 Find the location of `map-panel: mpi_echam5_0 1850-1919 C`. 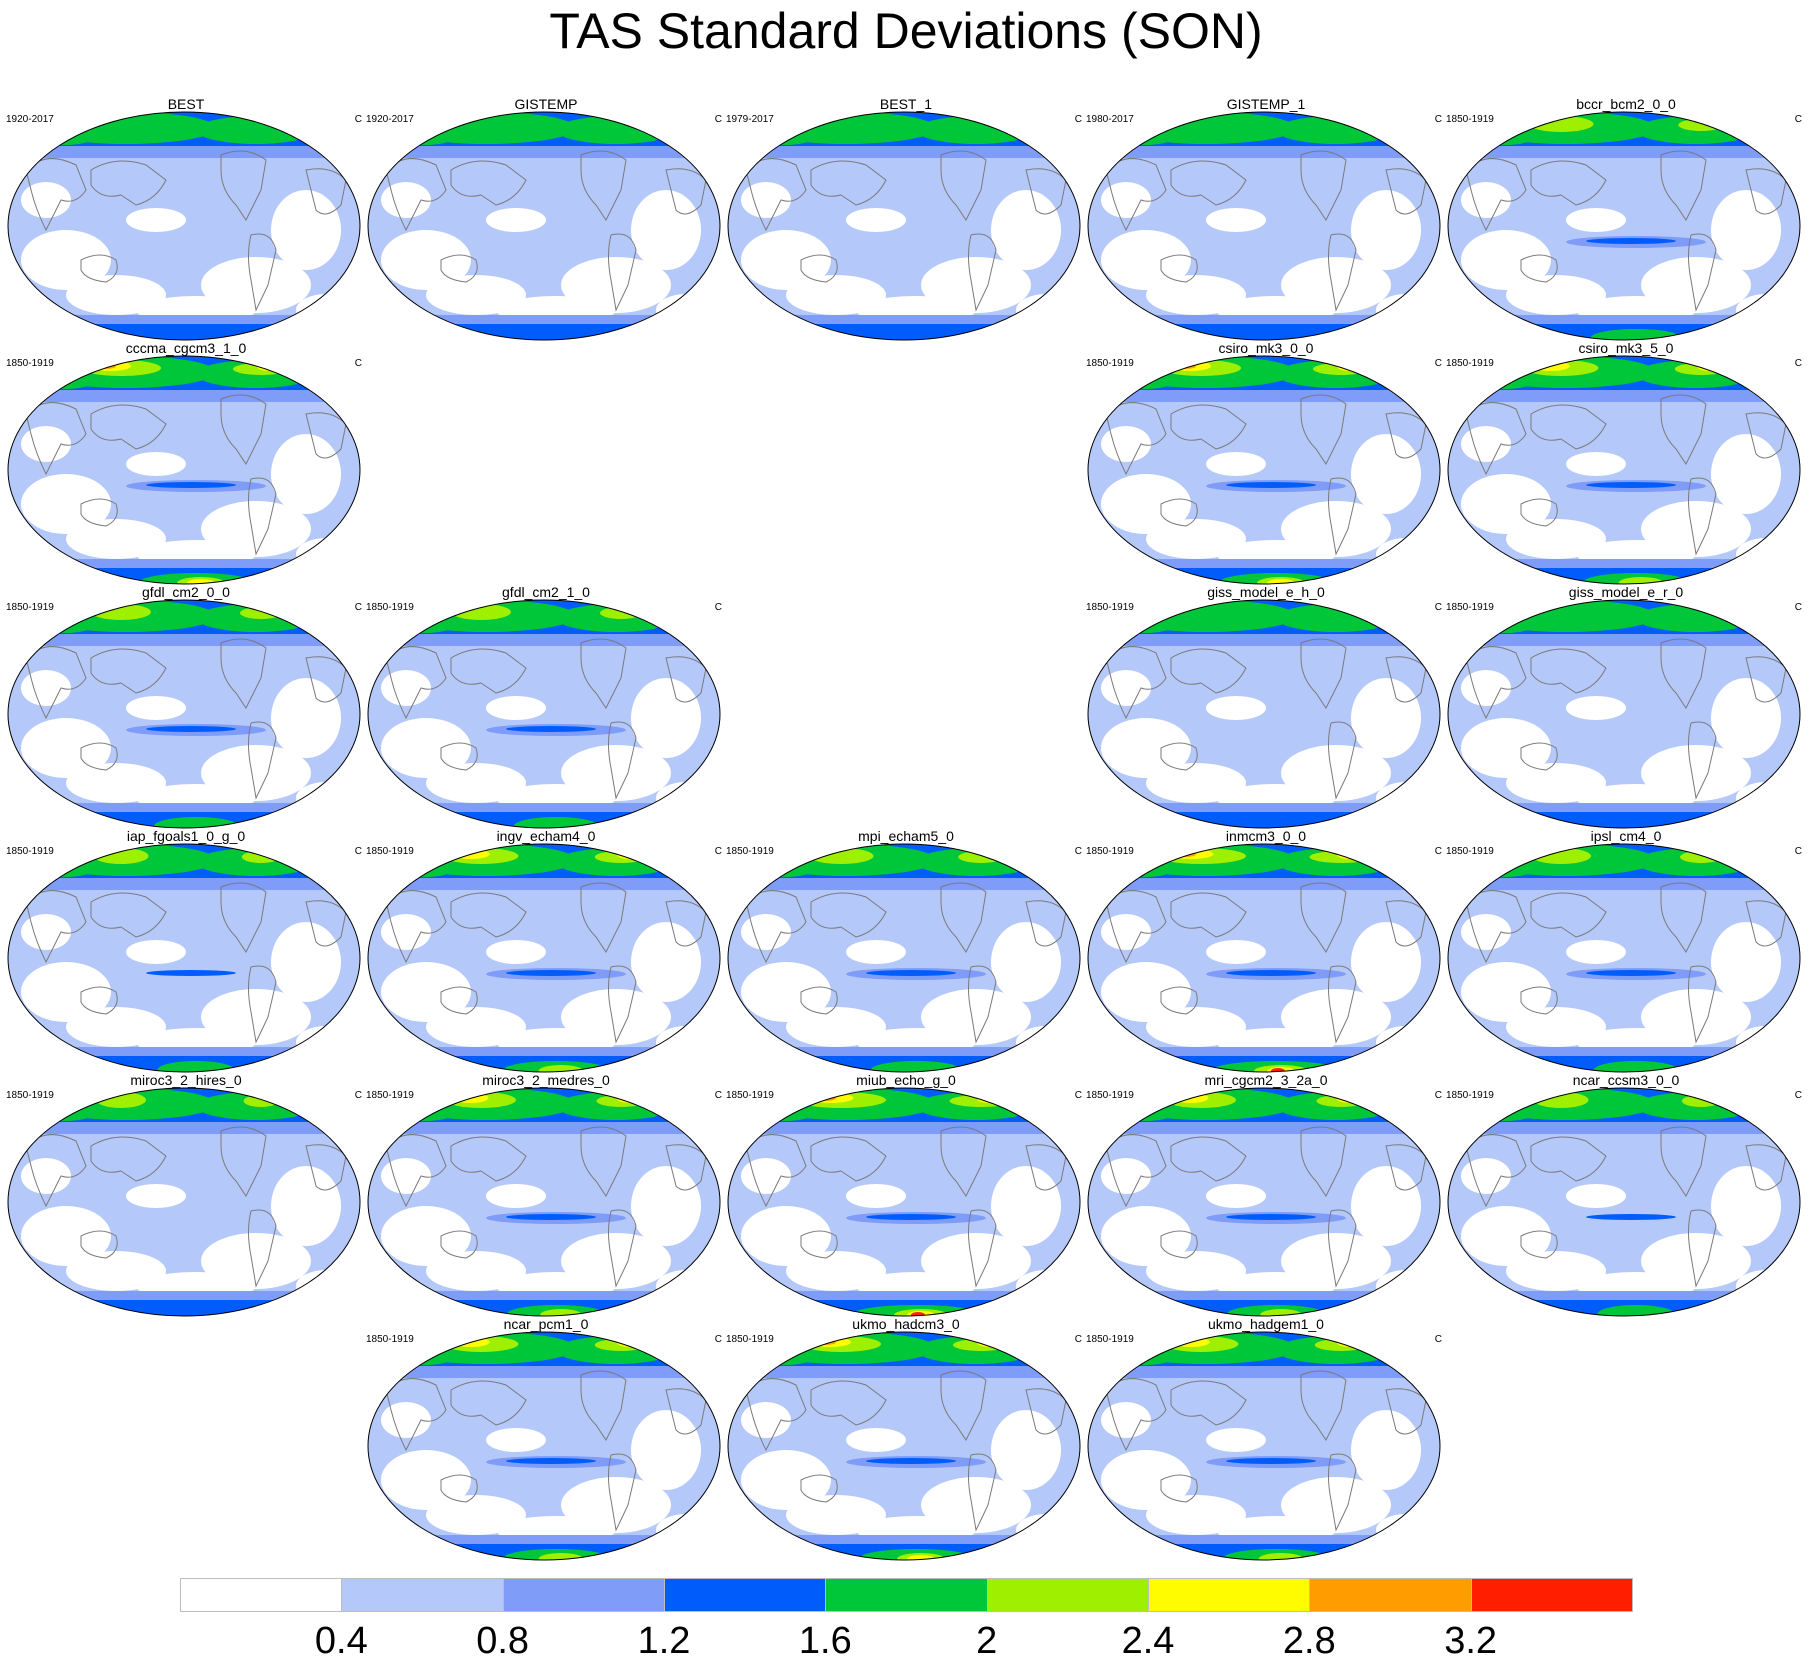

map-panel: mpi_echam5_0 1850-1919 C is located at coordinates (906, 950).